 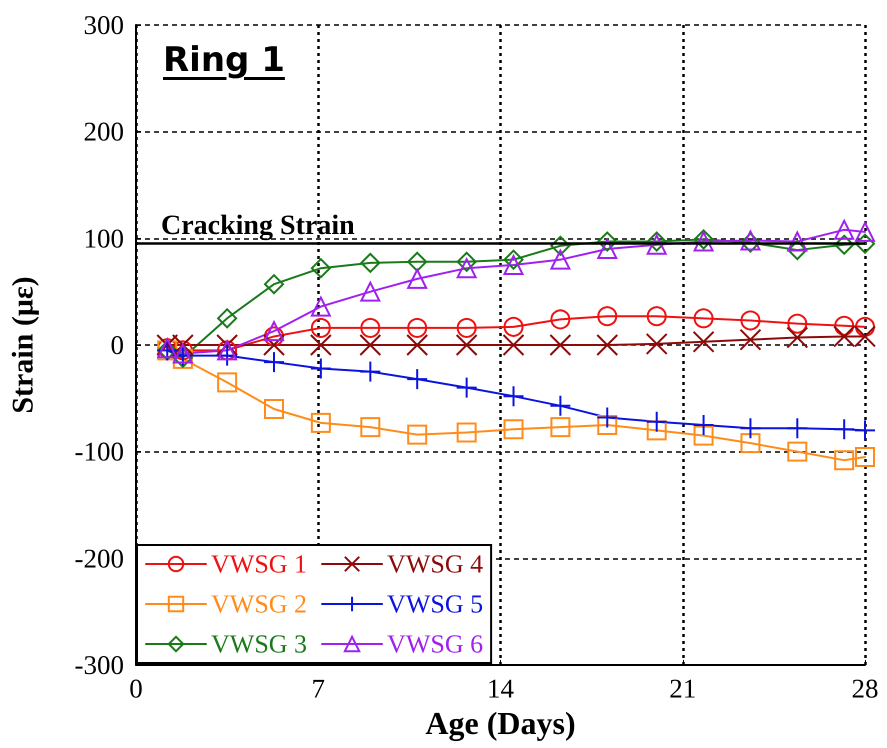 What do you see at coordinates (104, 25) in the screenshot?
I see `y-tick-label: 300` at bounding box center [104, 25].